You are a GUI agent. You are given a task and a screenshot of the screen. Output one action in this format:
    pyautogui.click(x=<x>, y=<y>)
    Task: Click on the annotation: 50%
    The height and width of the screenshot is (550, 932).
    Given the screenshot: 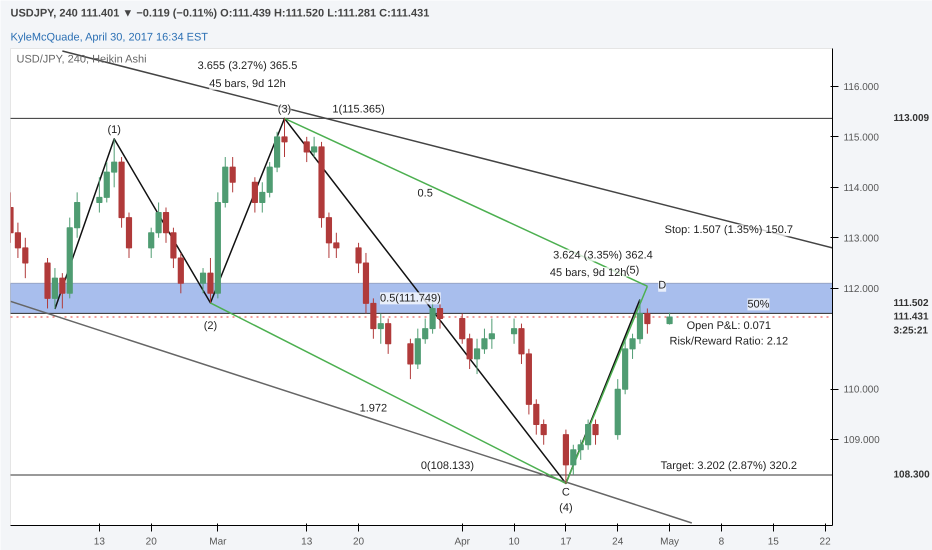 What is the action you would take?
    pyautogui.click(x=758, y=304)
    